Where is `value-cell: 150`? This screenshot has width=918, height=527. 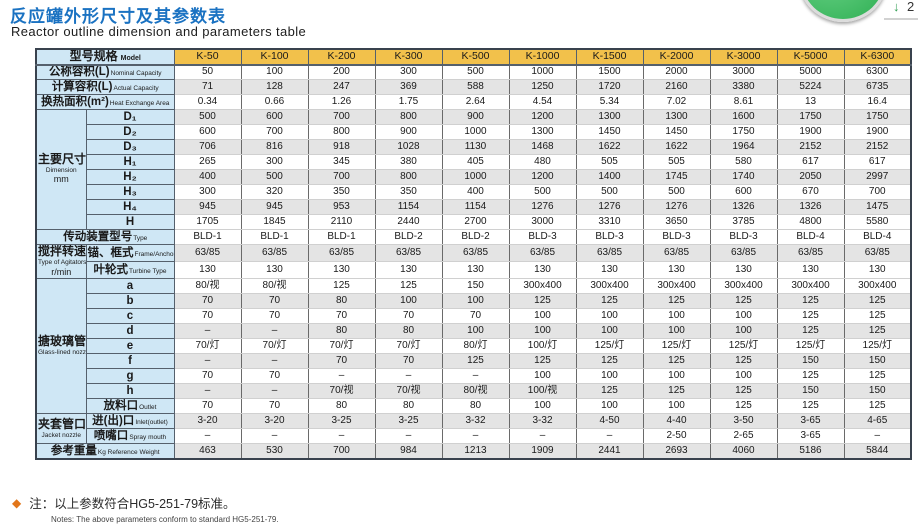
value-cell: 150 is located at coordinates (810, 361).